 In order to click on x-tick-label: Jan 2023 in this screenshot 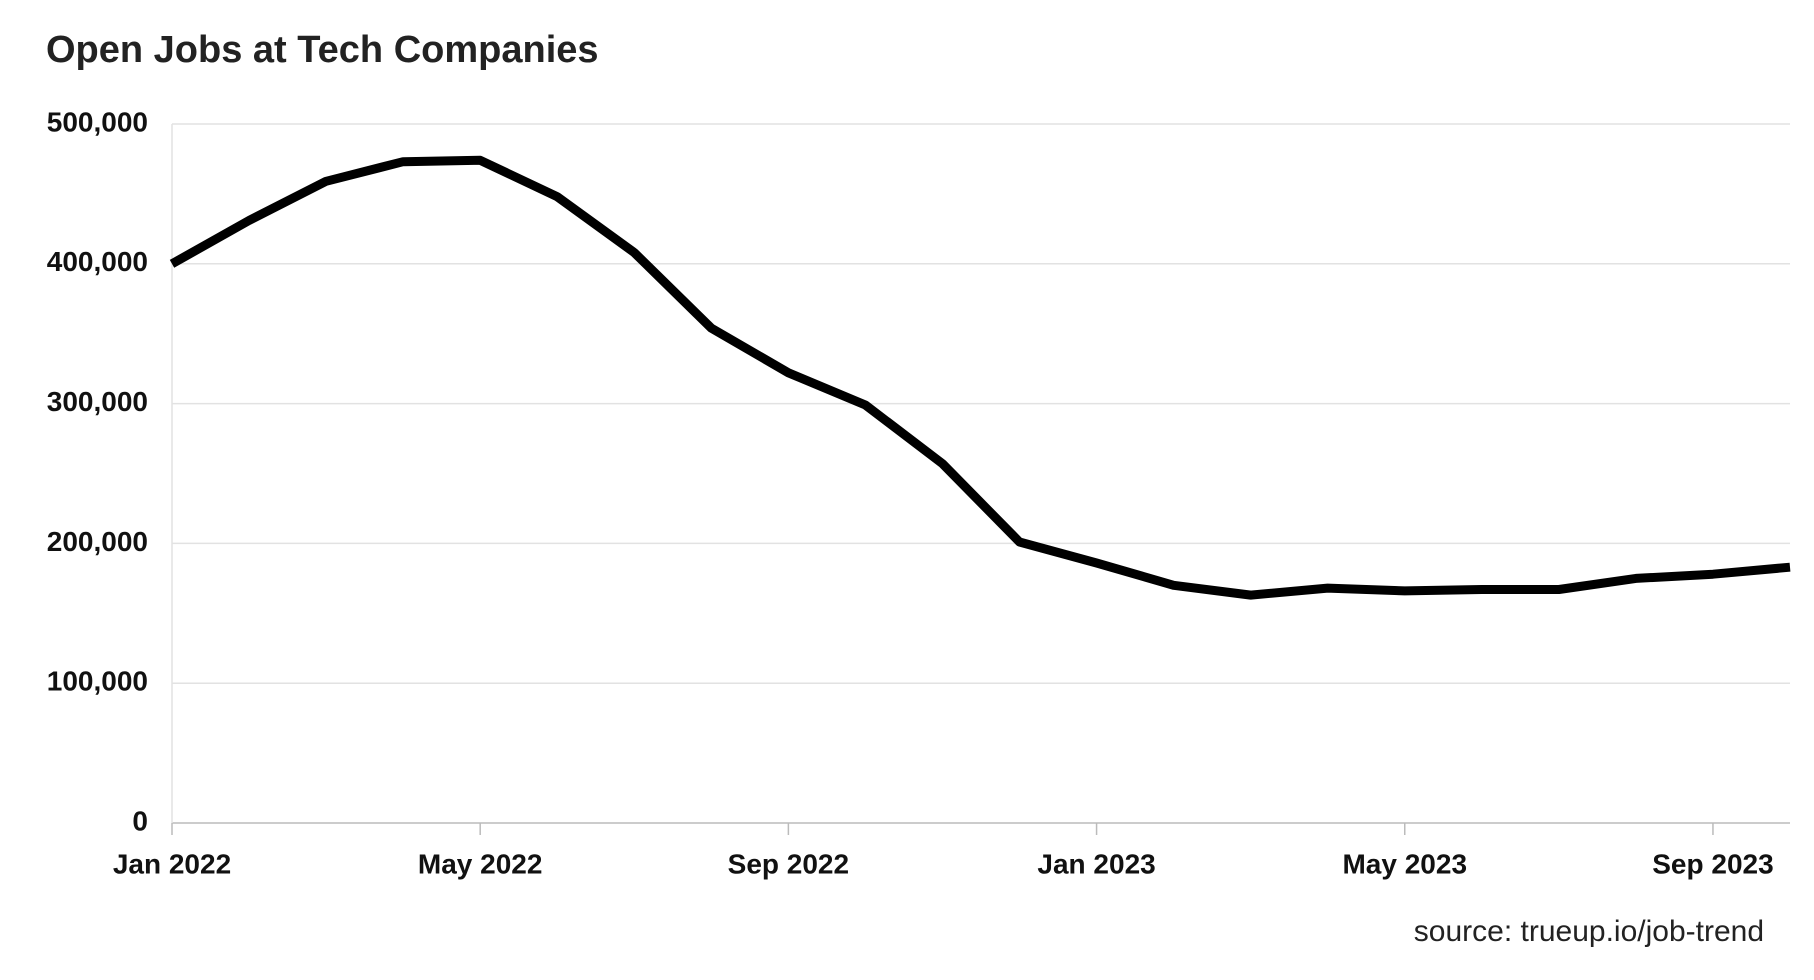, I will do `click(1096, 863)`.